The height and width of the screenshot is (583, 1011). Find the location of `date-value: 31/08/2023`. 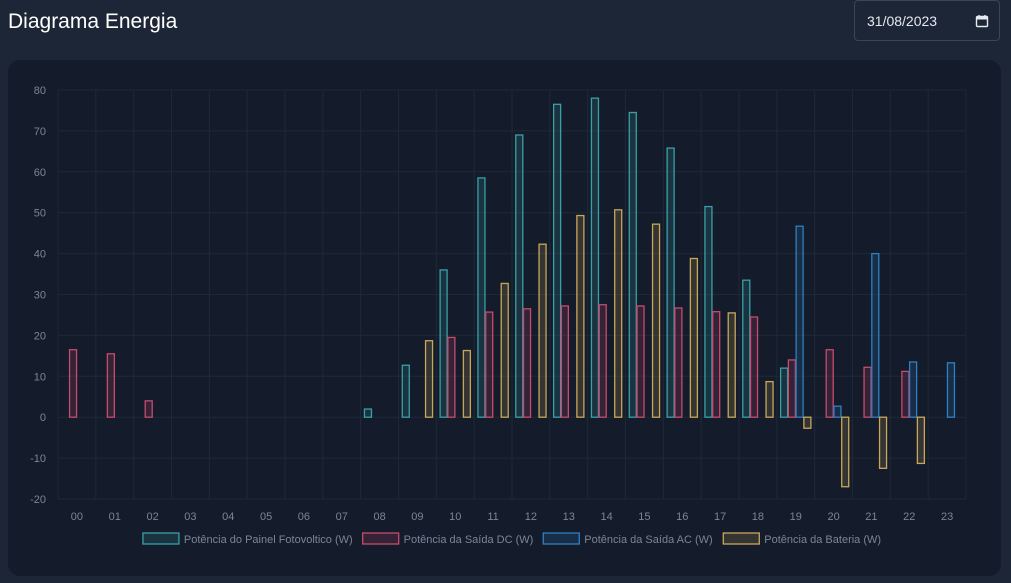

date-value: 31/08/2023 is located at coordinates (902, 20).